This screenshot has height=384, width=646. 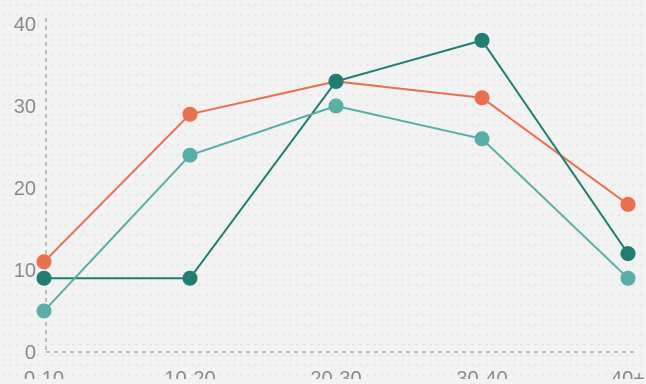 I want to click on y-tick-label: 0, so click(x=30, y=353).